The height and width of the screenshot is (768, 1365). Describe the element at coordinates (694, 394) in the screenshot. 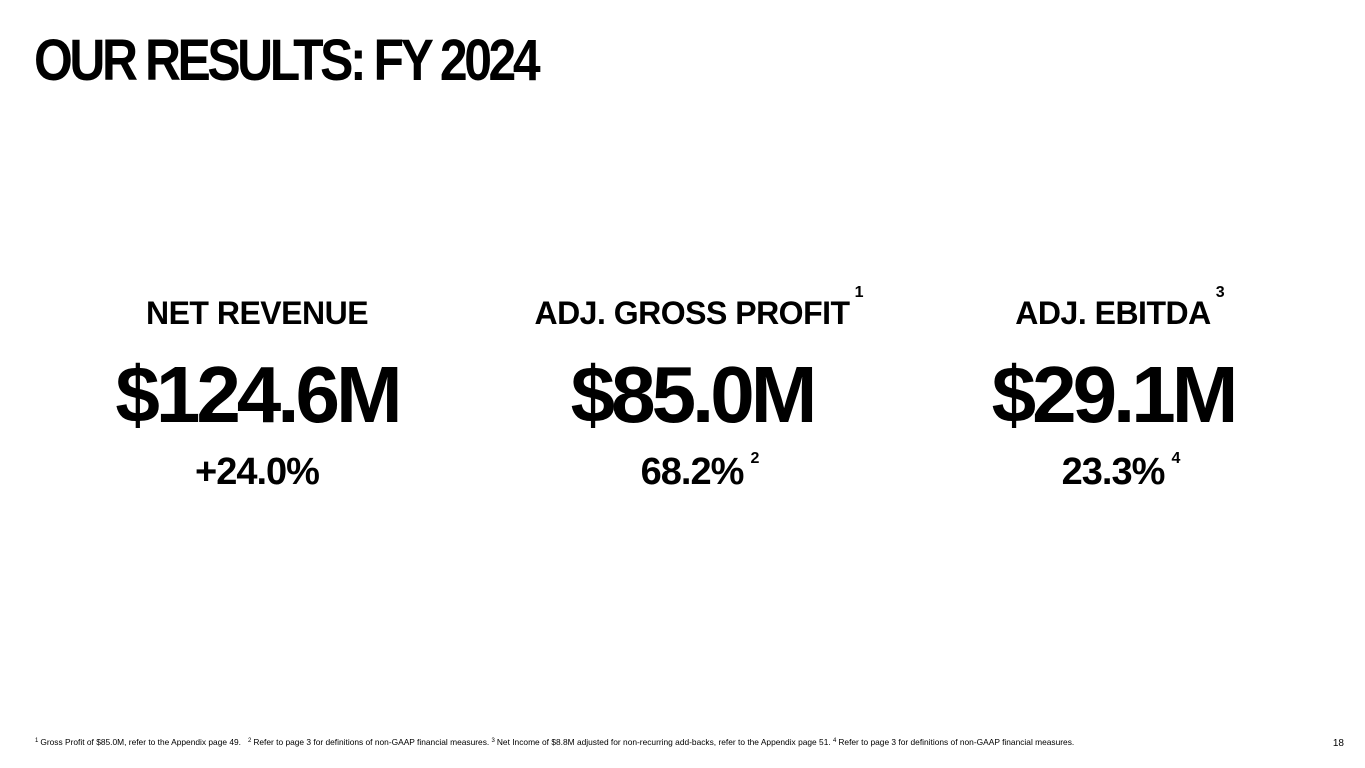

I see `metric-value: $85.0M` at that location.